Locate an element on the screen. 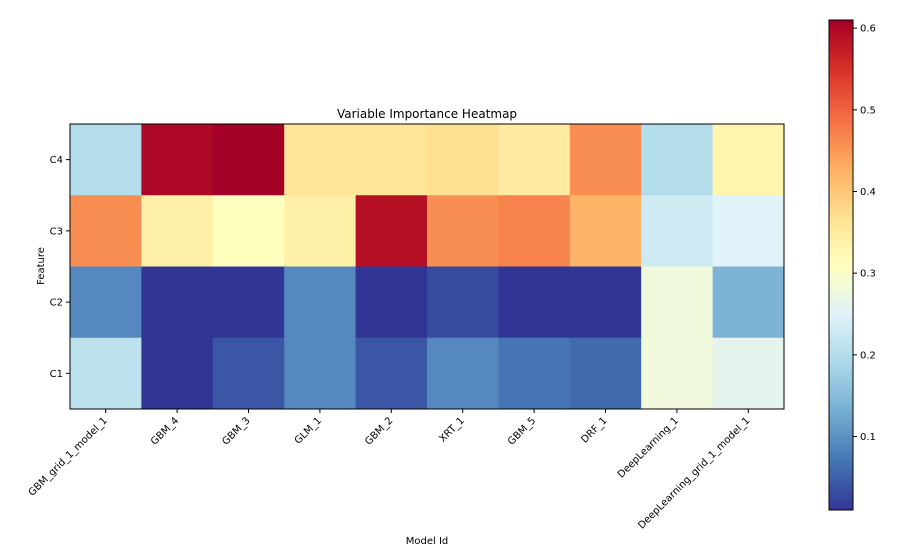 The width and height of the screenshot is (904, 555). colorbar-tick-label: 0.4 is located at coordinates (868, 192).